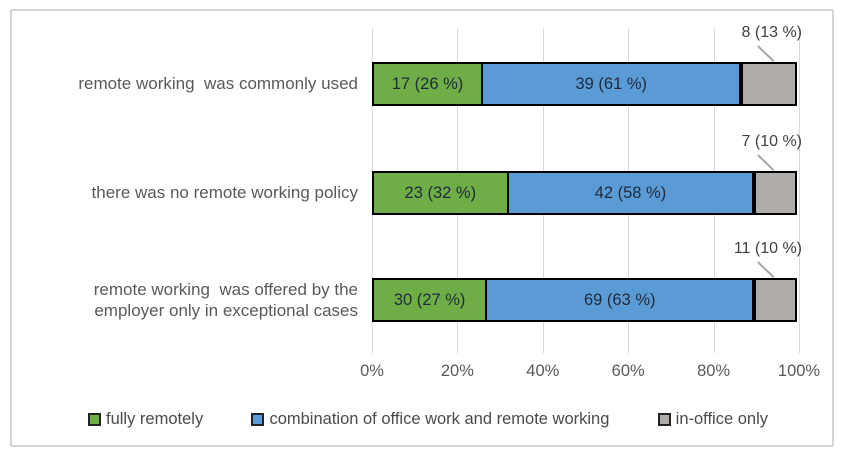 Image resolution: width=846 pixels, height=462 pixels. What do you see at coordinates (611, 84) in the screenshot?
I see `bar-segment-combination-office-remote: 39 (61 %)` at bounding box center [611, 84].